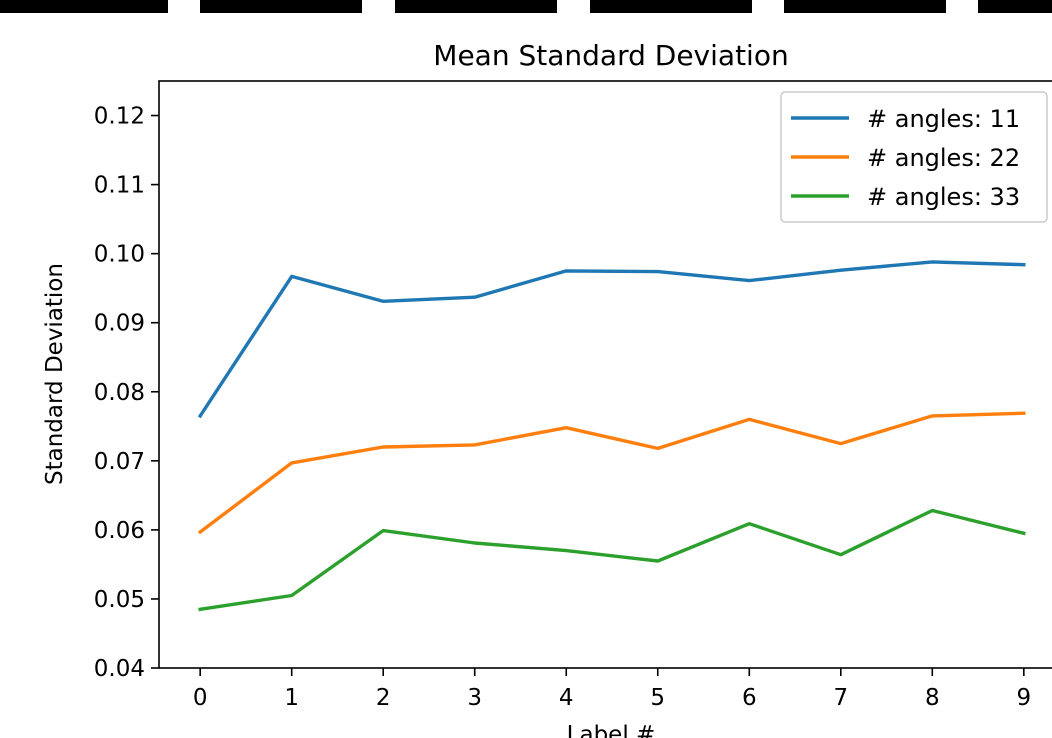  I want to click on x-tick-label: 5, so click(657, 698).